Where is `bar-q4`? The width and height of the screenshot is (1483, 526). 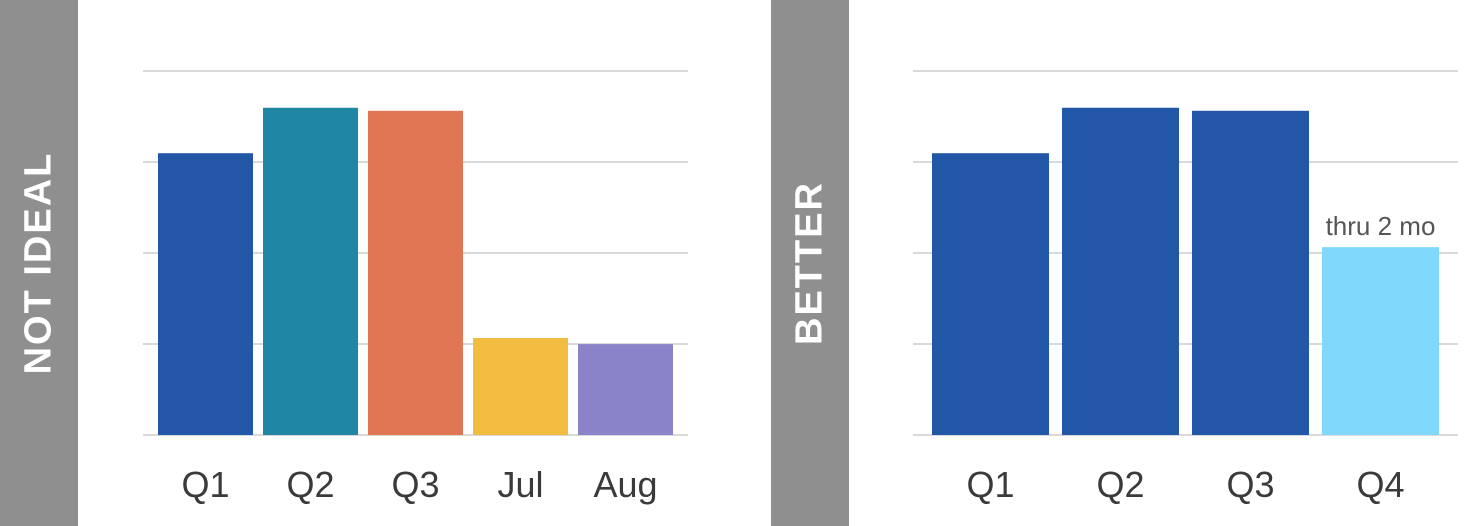
bar-q4 is located at coordinates (1380, 341).